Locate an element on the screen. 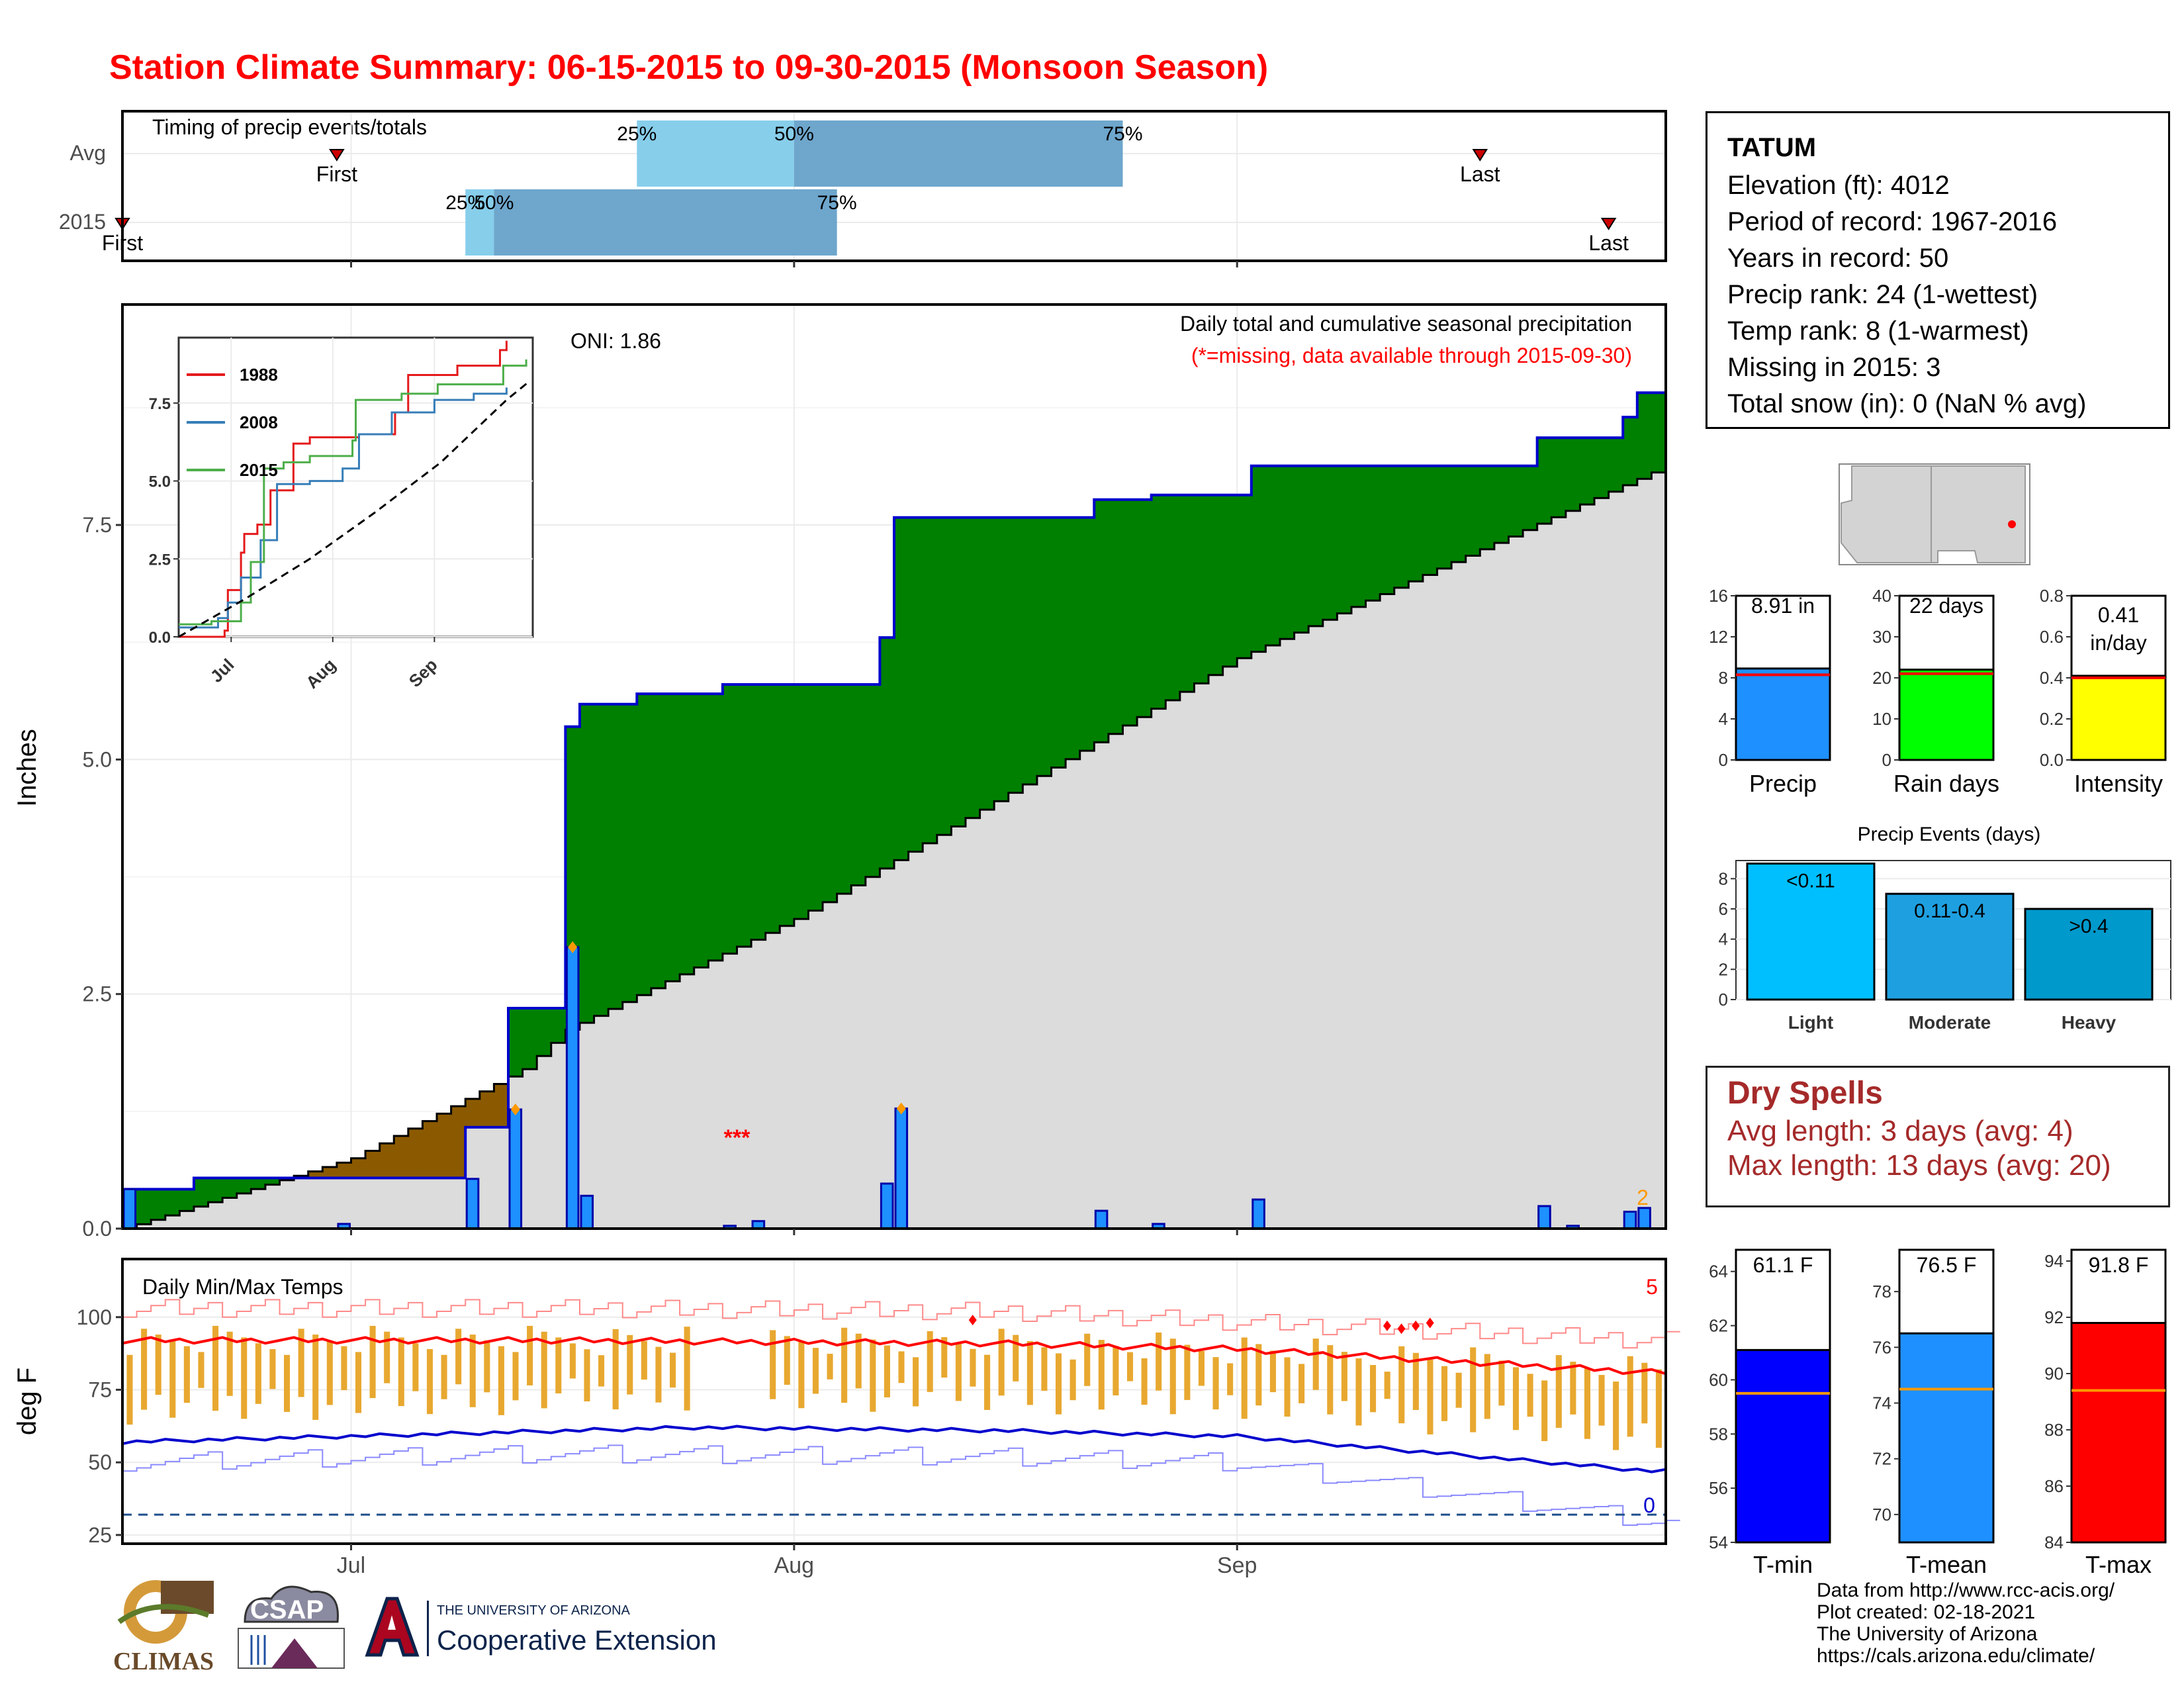 This screenshot has height=1688, width=2184. events-bar-value-label: <0.11 is located at coordinates (1811, 881).